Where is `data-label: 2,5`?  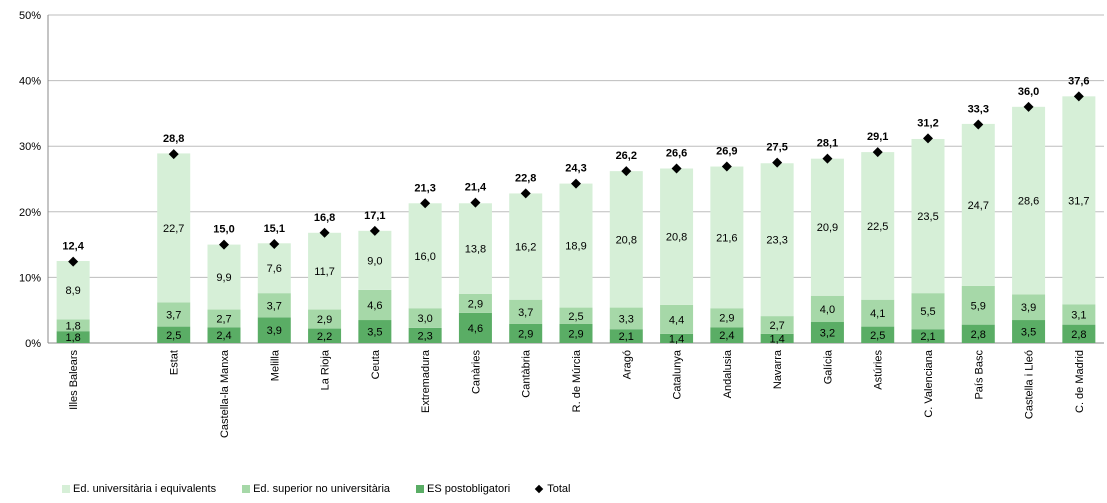
data-label: 2,5 is located at coordinates (575, 317).